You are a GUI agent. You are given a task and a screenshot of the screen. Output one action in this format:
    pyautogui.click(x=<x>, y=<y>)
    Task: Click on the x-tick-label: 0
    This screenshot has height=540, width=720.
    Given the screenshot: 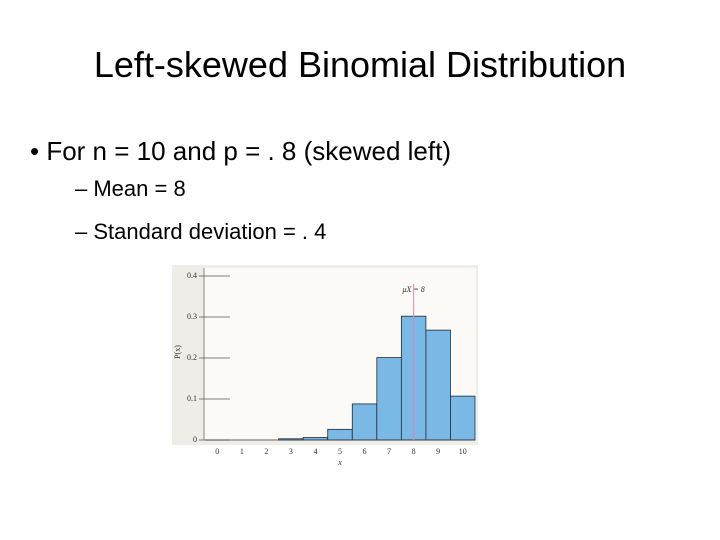 What is the action you would take?
    pyautogui.click(x=217, y=451)
    